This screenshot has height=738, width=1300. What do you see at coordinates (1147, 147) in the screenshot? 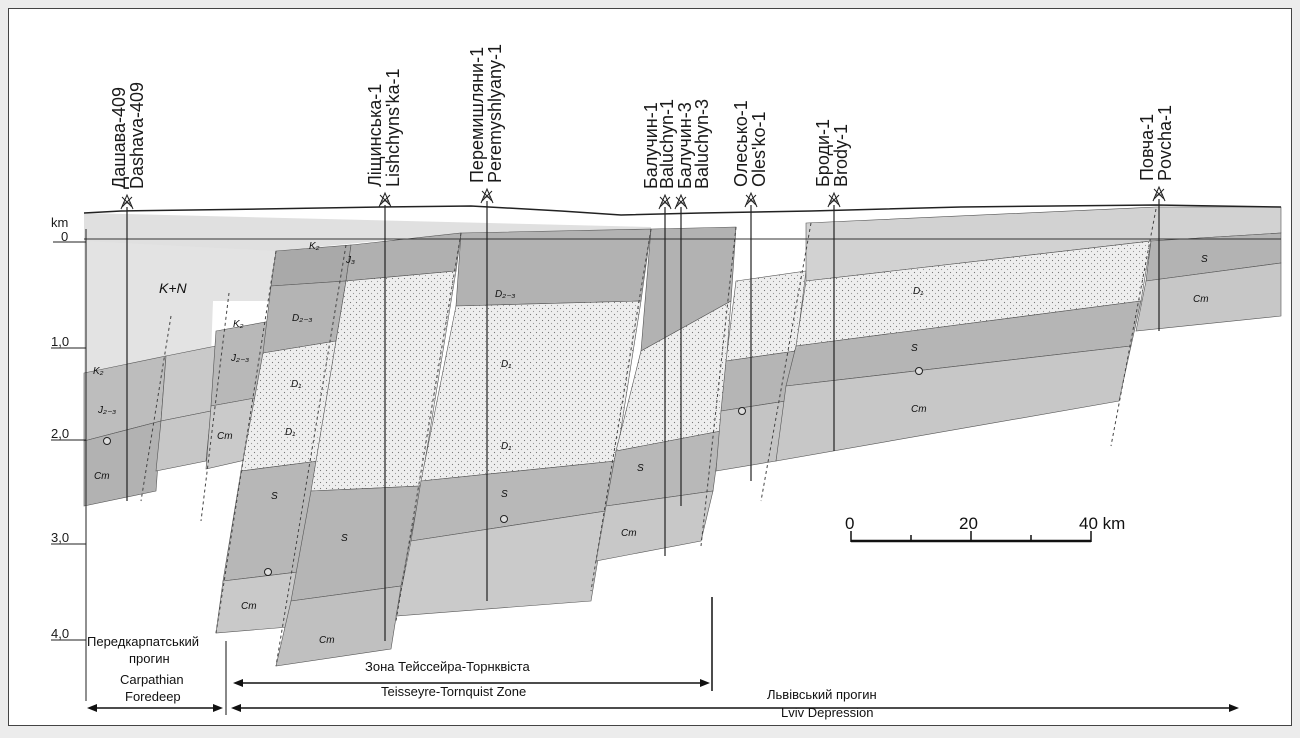
I see `well-label-ua: Повча-1` at bounding box center [1147, 147].